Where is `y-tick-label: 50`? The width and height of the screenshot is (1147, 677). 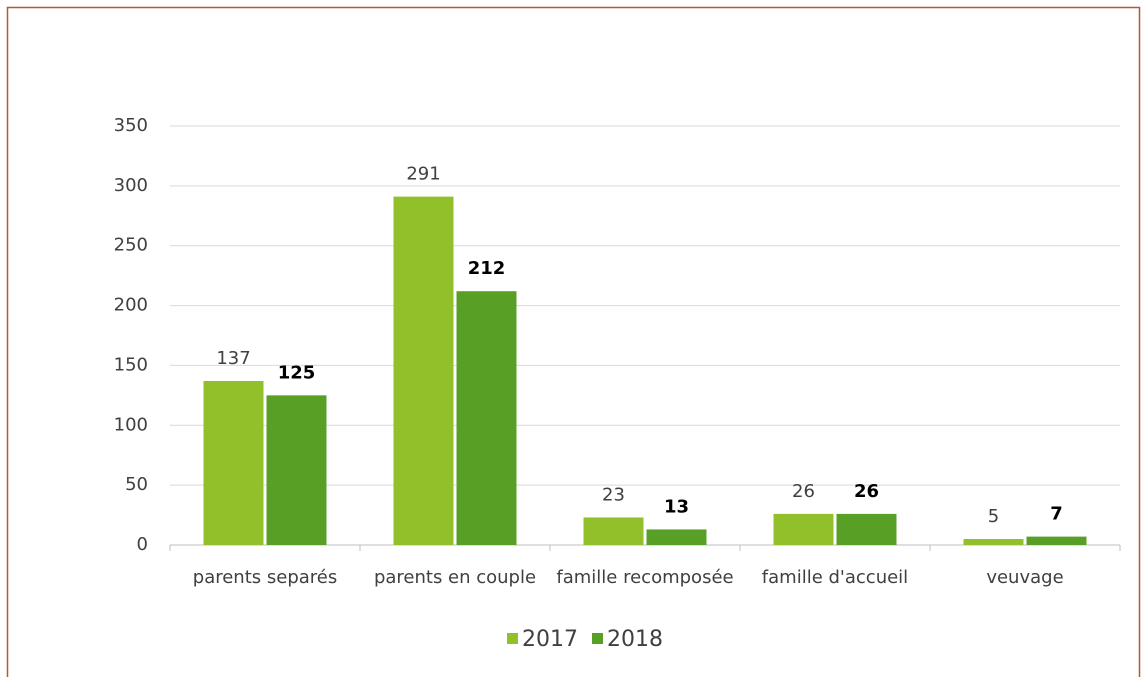
y-tick-label: 50 is located at coordinates (136, 484).